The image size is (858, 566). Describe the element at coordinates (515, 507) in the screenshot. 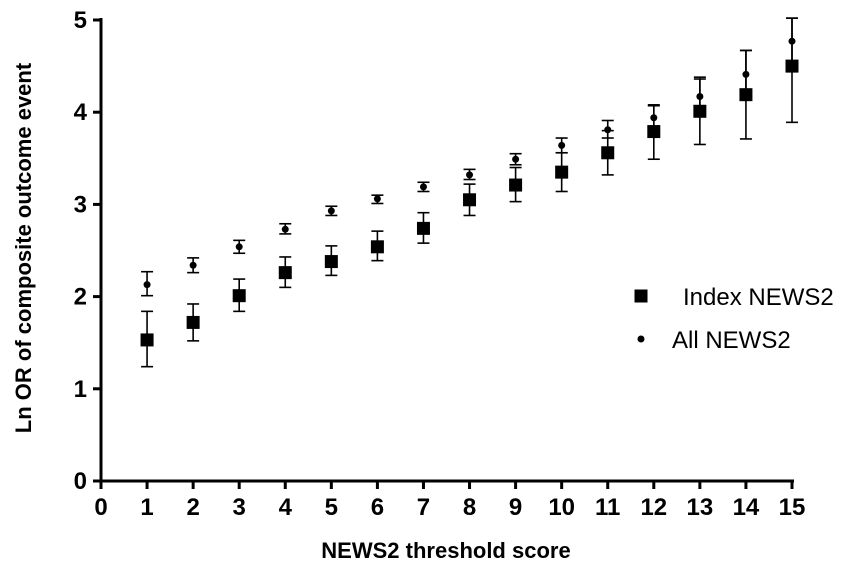

I see `x-tick-label: 9` at that location.